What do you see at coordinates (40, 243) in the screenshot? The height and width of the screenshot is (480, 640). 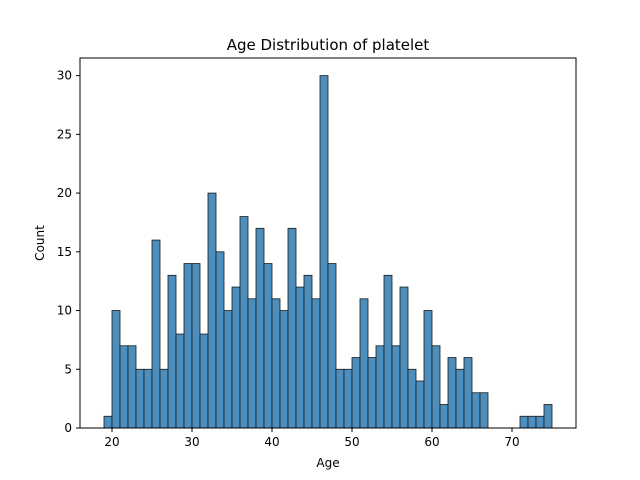 I see `y-axis-label: Count` at bounding box center [40, 243].